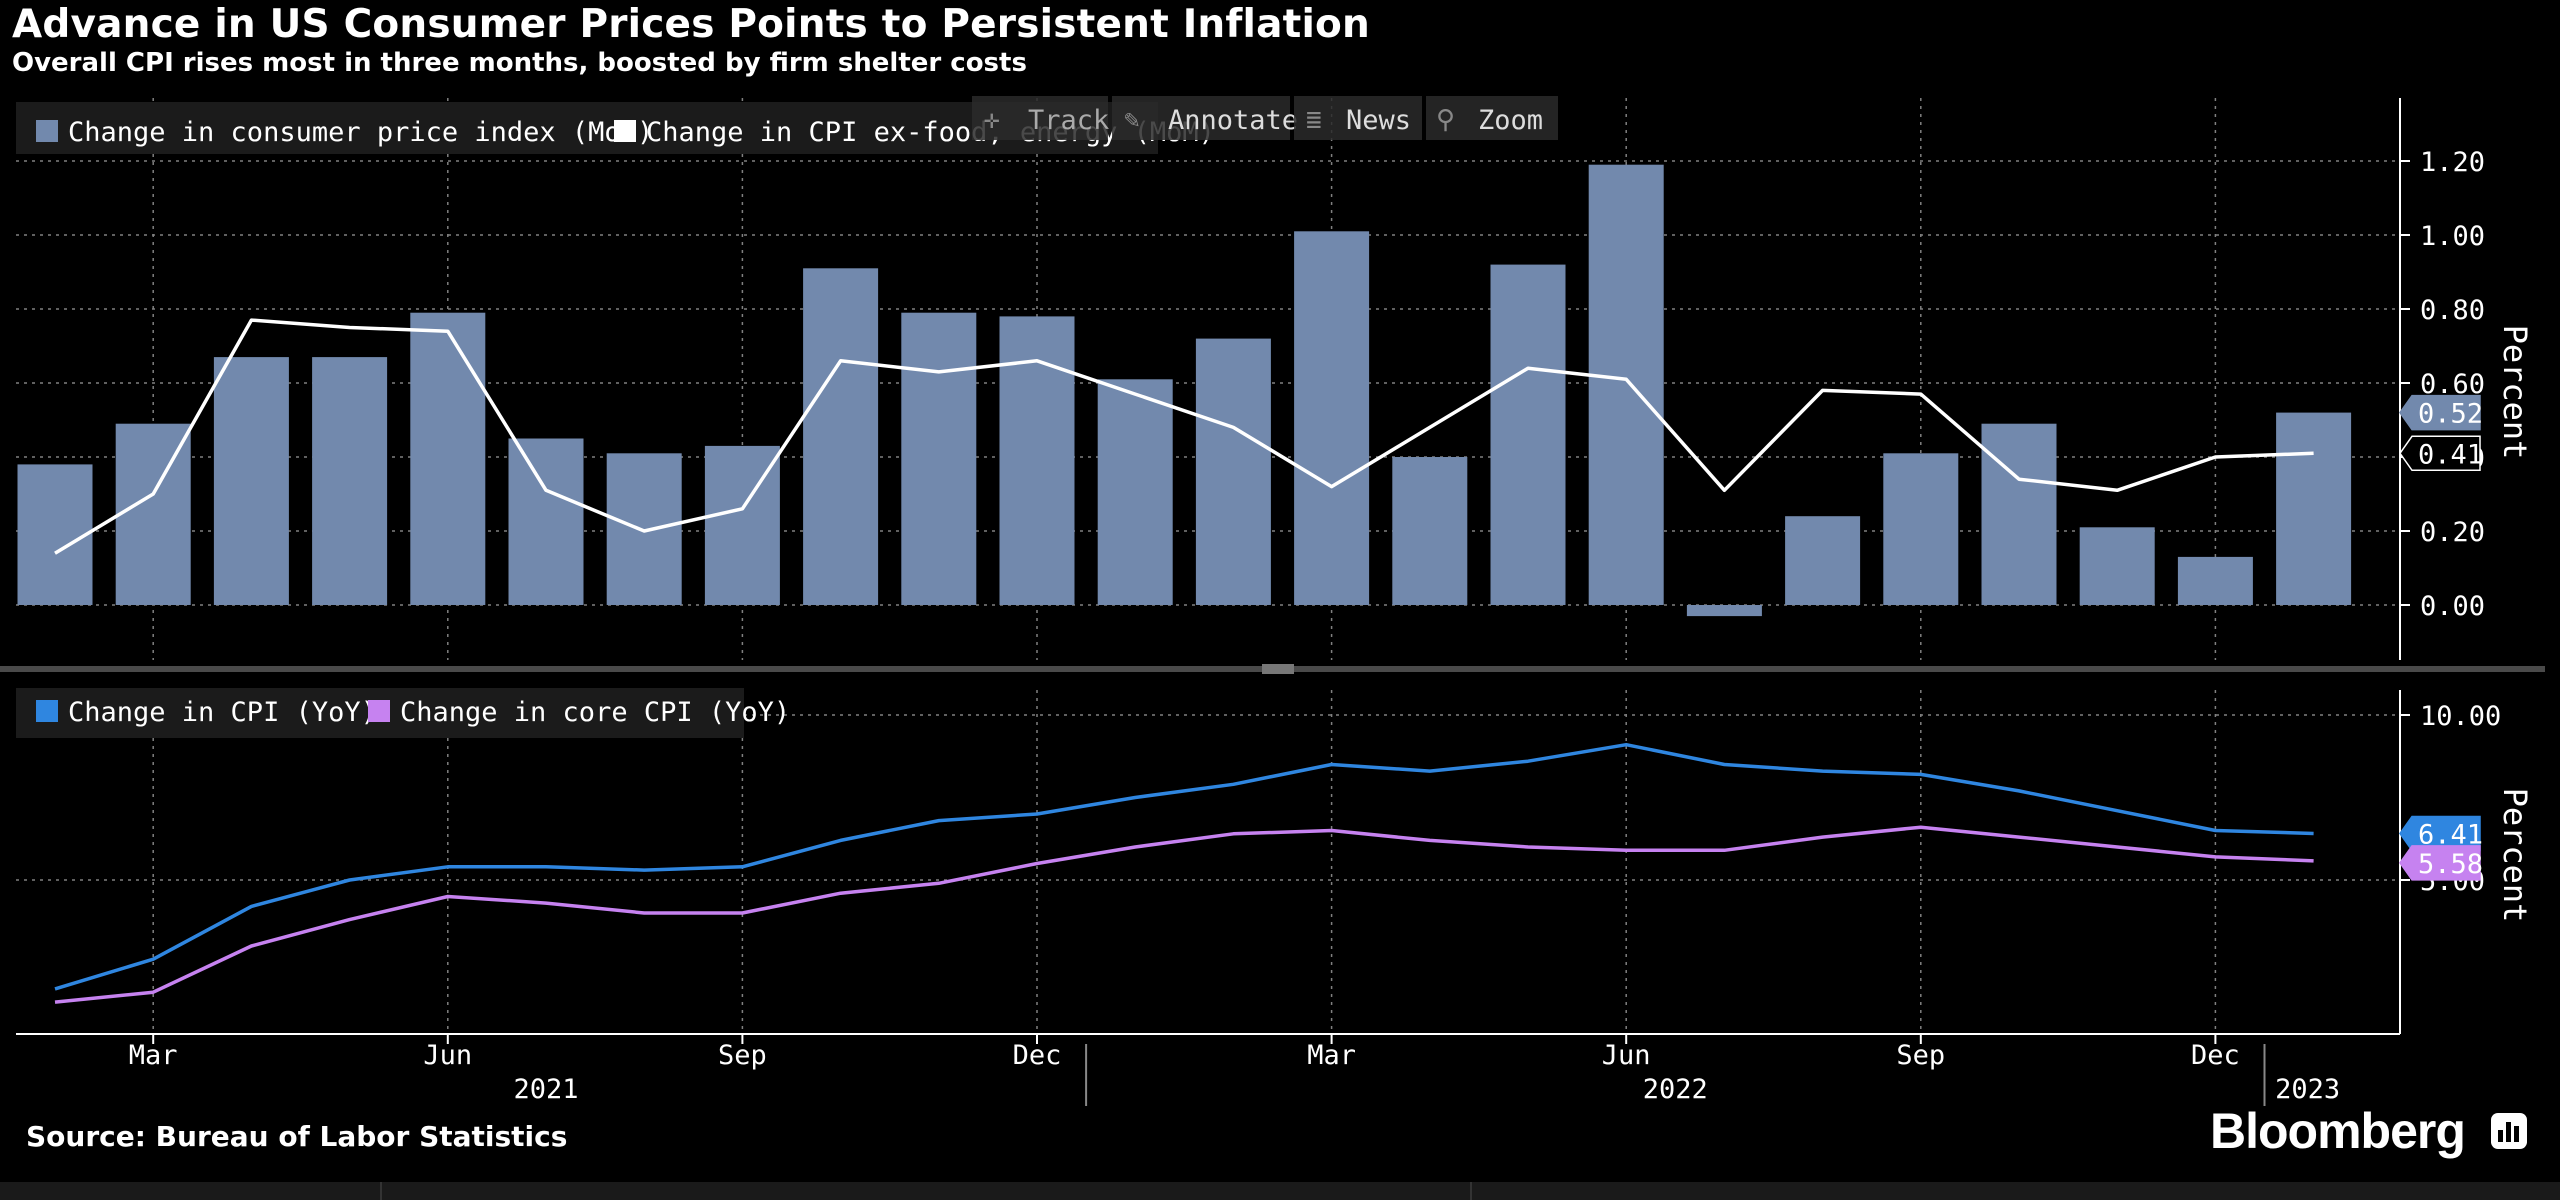 The height and width of the screenshot is (1200, 2560). Describe the element at coordinates (222, 712) in the screenshot. I see `legend-label-cpi-yoy: Change in CPI (YoY)` at that location.